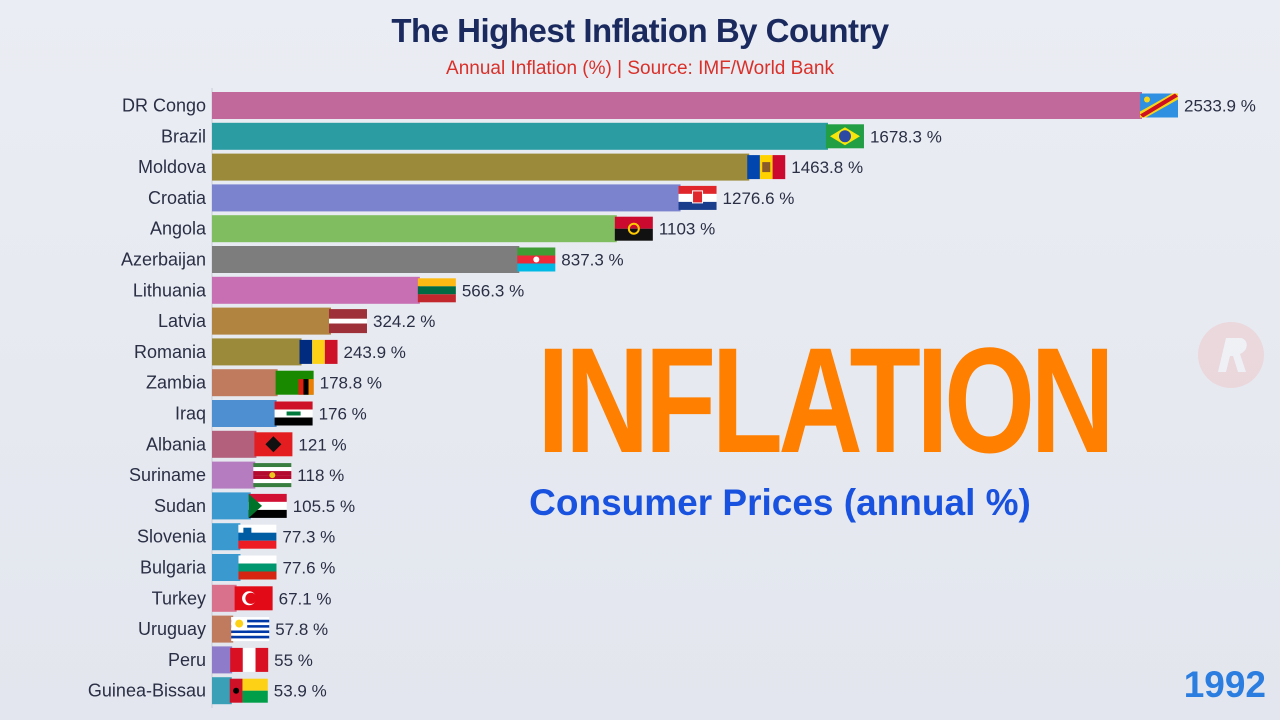 The width and height of the screenshot is (1280, 720). Describe the element at coordinates (520, 136) in the screenshot. I see `bar-brazil` at that location.